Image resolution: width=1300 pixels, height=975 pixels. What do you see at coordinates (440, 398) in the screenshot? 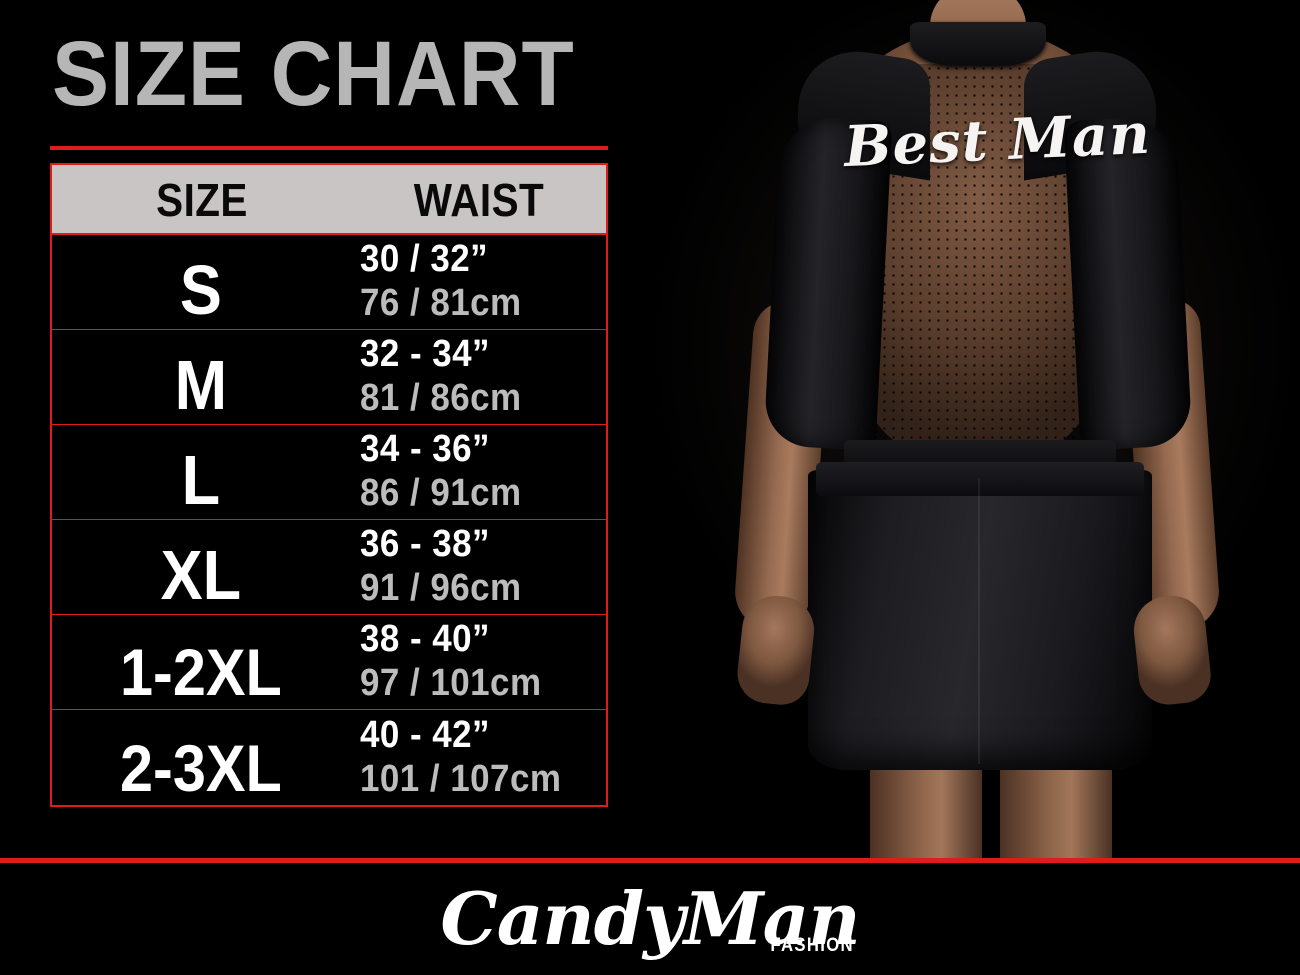
I see `waist-centimeters: 81 / 86cm` at bounding box center [440, 398].